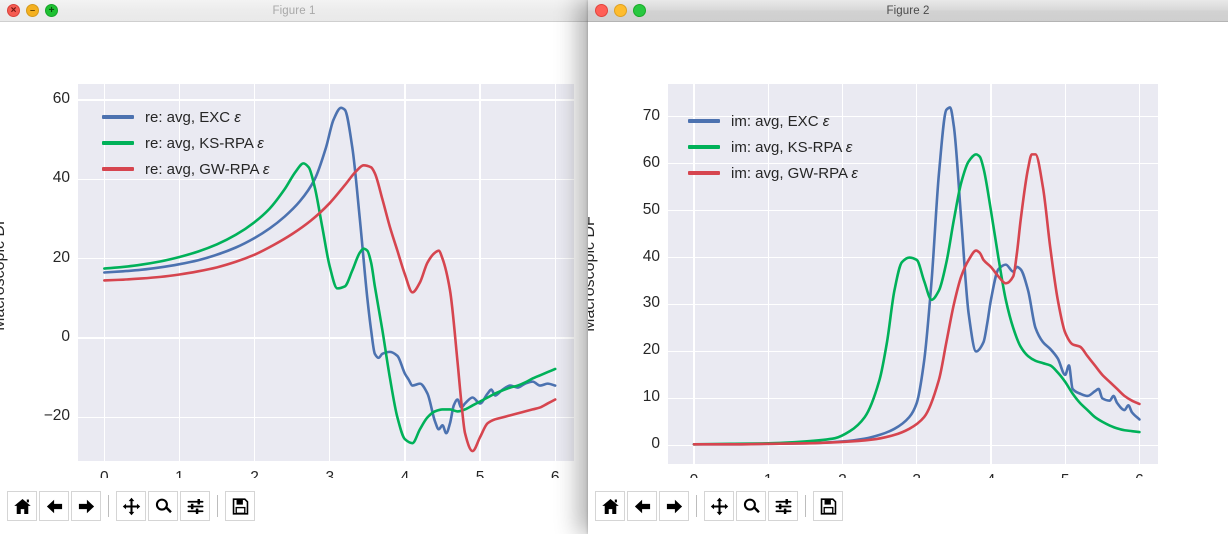 This screenshot has width=1228, height=534. Describe the element at coordinates (207, 169) in the screenshot. I see `legend-label: re: avg, GW-RPA ε` at that location.